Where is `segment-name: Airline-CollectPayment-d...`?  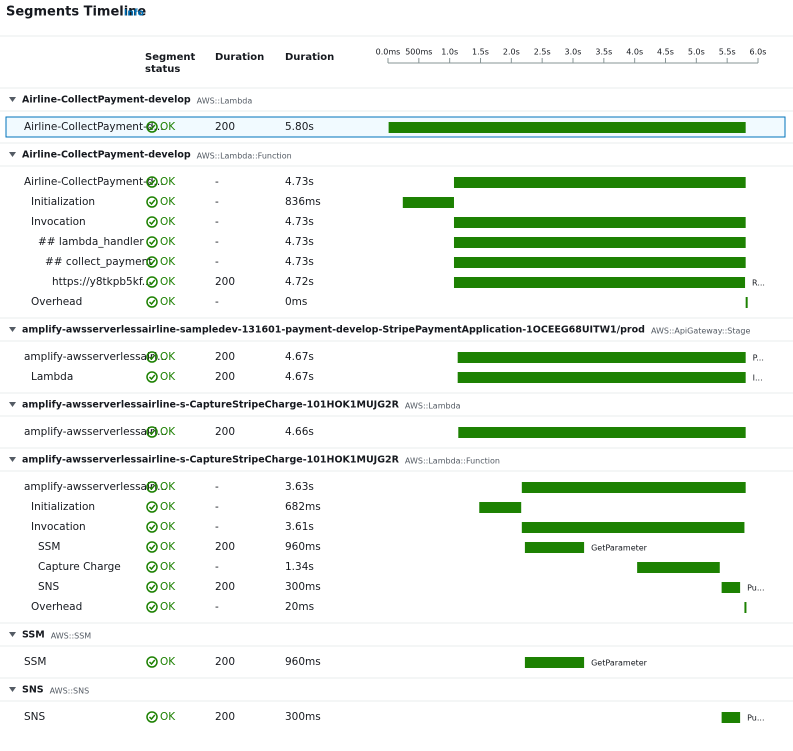 segment-name: Airline-CollectPayment-d... is located at coordinates (94, 182).